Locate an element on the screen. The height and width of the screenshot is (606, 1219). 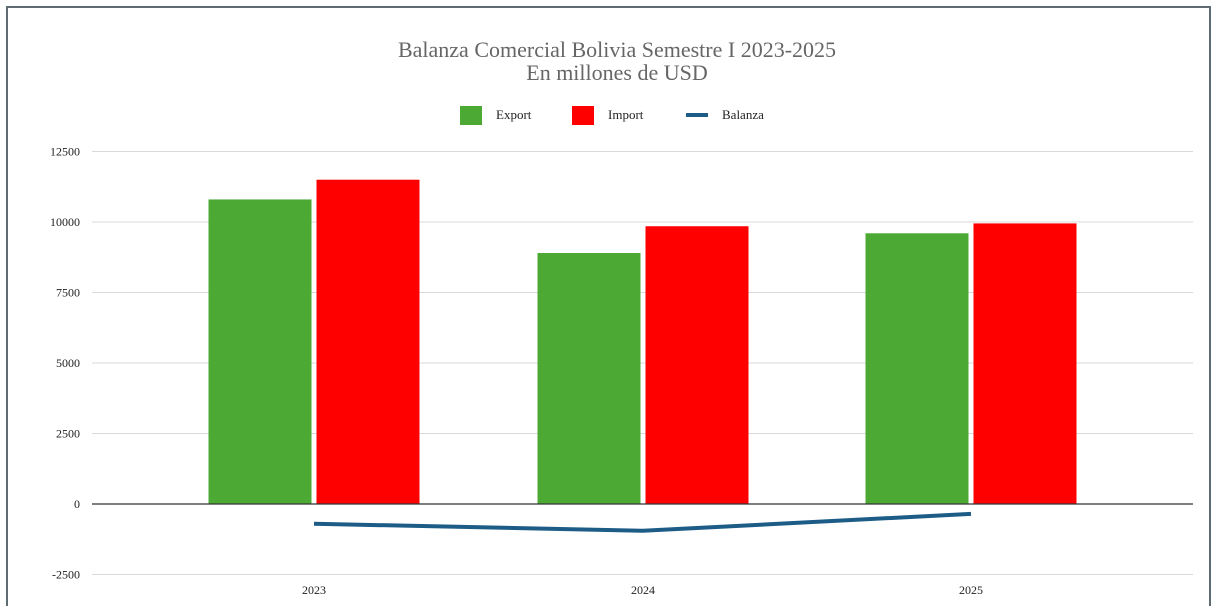
y-tick-label: 7500 is located at coordinates (68, 293).